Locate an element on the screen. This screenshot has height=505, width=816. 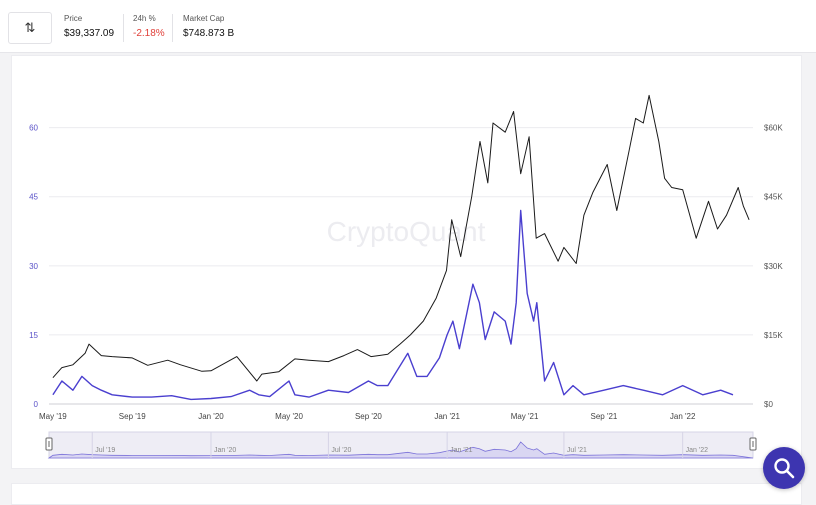
x-tick-label: Sep '20 is located at coordinates (368, 416).